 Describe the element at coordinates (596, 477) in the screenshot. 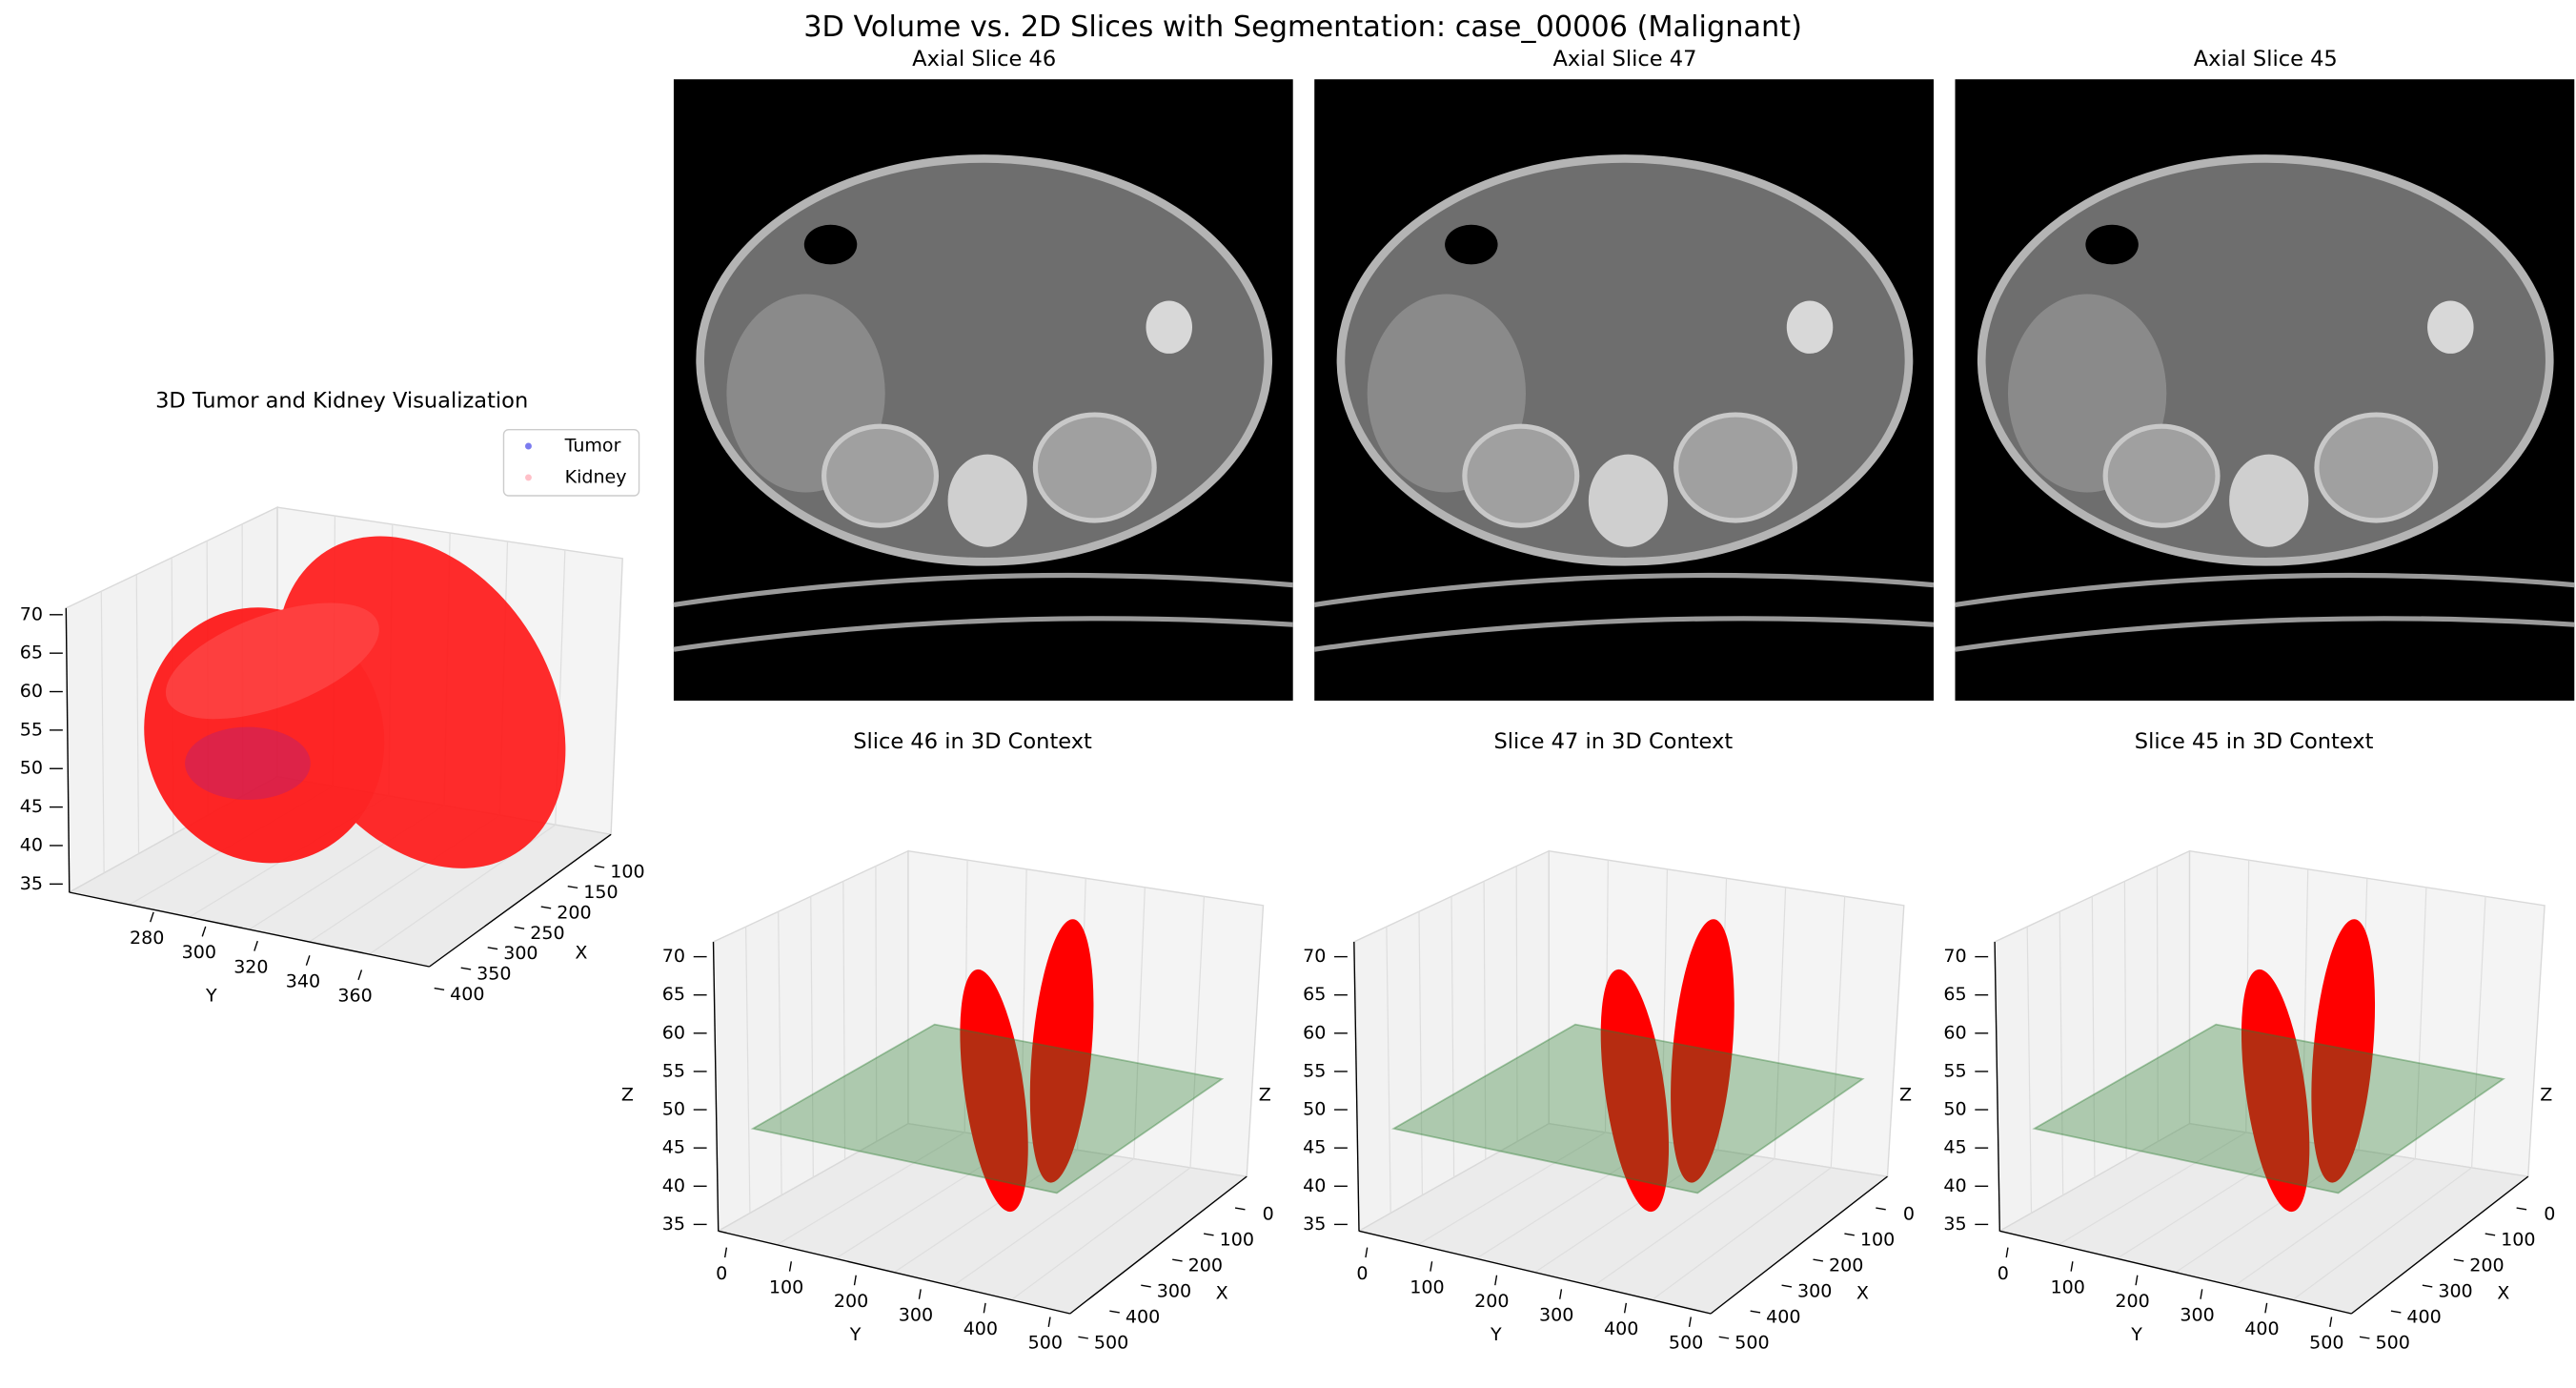

I see `legend-label: Kidney` at that location.